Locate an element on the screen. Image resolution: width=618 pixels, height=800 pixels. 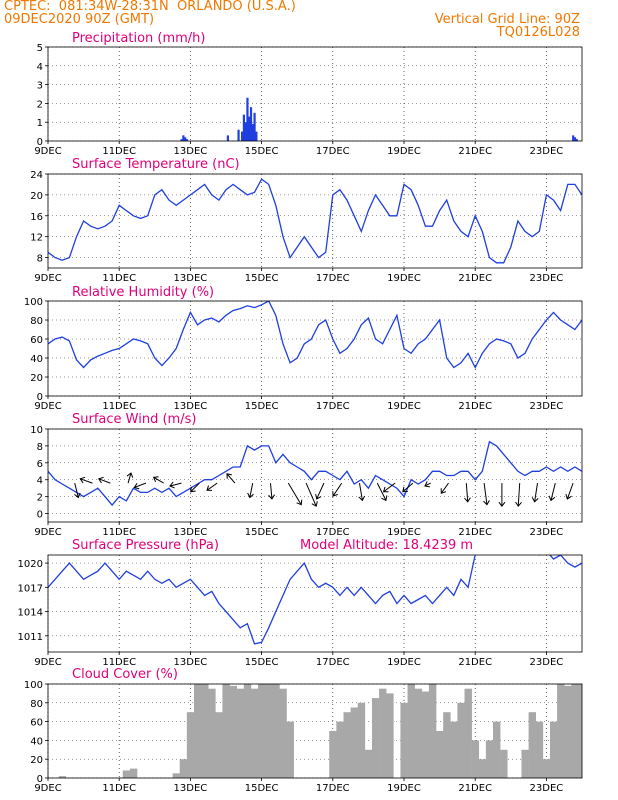
temperature-xtick-label: 17DEC is located at coordinates (333, 278).